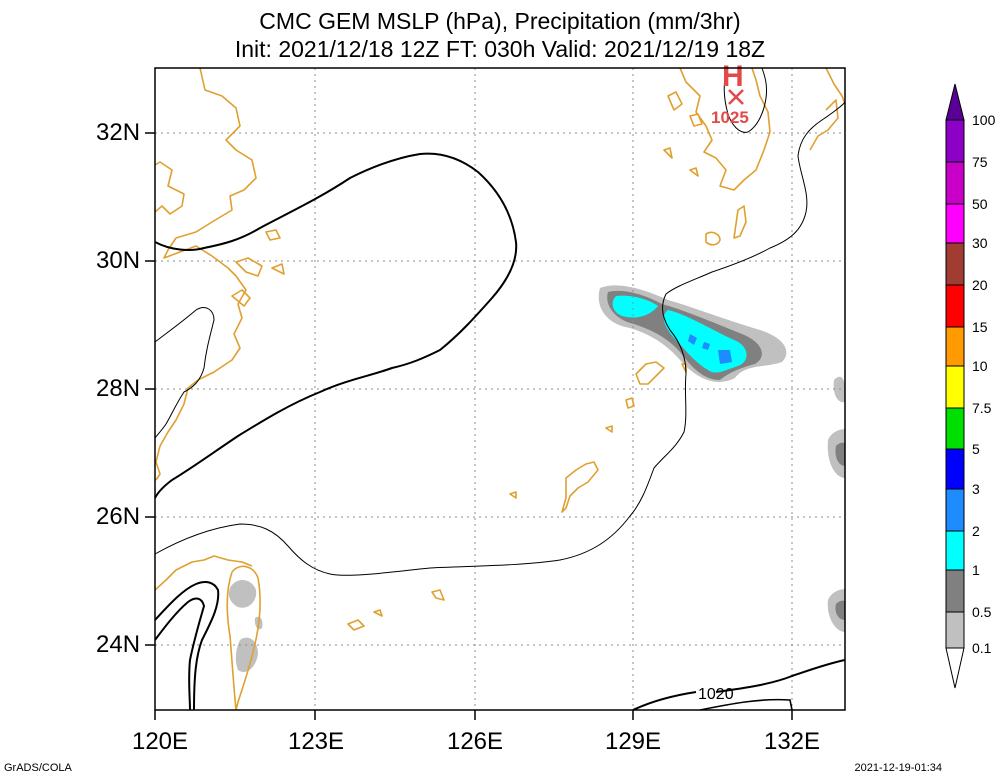 The image size is (1000, 779). Describe the element at coordinates (955, 428) in the screenshot. I see `colorbar-bin-7.5` at that location.